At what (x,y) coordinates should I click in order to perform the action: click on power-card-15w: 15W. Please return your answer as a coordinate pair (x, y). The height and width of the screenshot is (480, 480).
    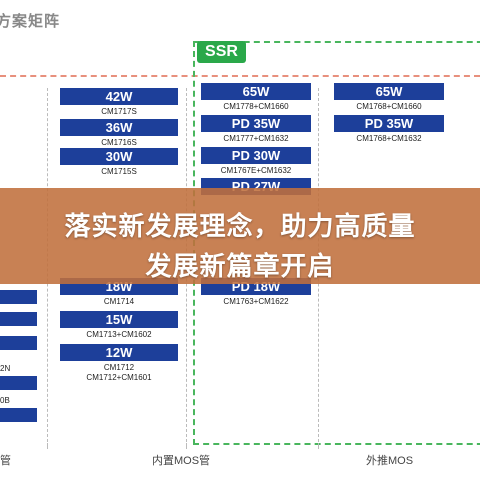
    Looking at the image, I should click on (119, 319).